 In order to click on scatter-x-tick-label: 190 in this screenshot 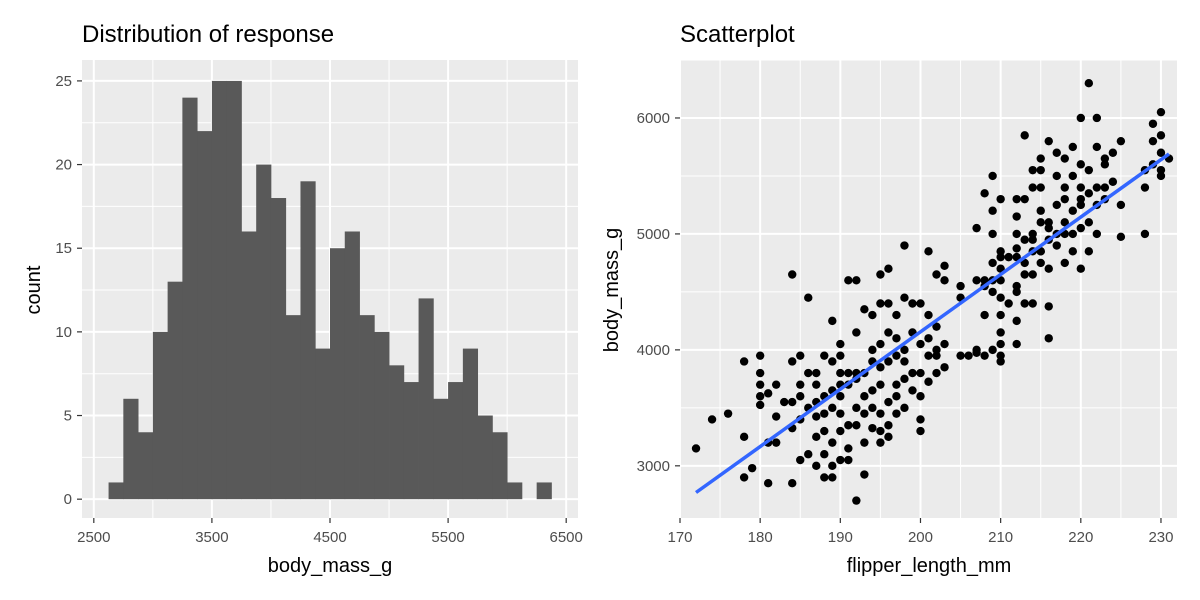, I will do `click(840, 537)`.